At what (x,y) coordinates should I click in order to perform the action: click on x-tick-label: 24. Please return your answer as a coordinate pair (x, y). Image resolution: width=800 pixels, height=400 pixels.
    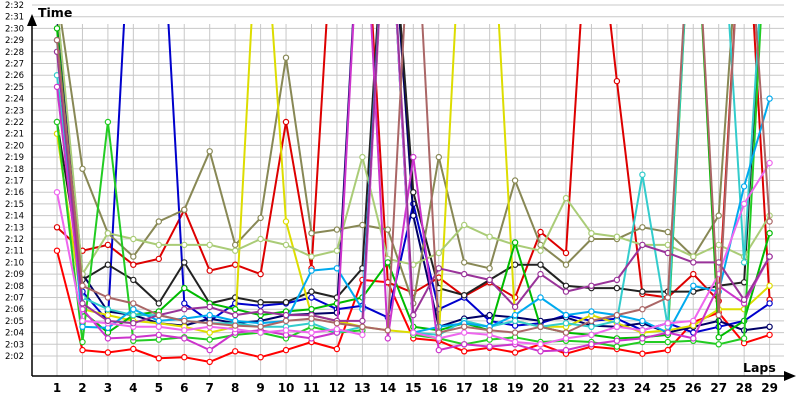
    Looking at the image, I should click on (642, 388).